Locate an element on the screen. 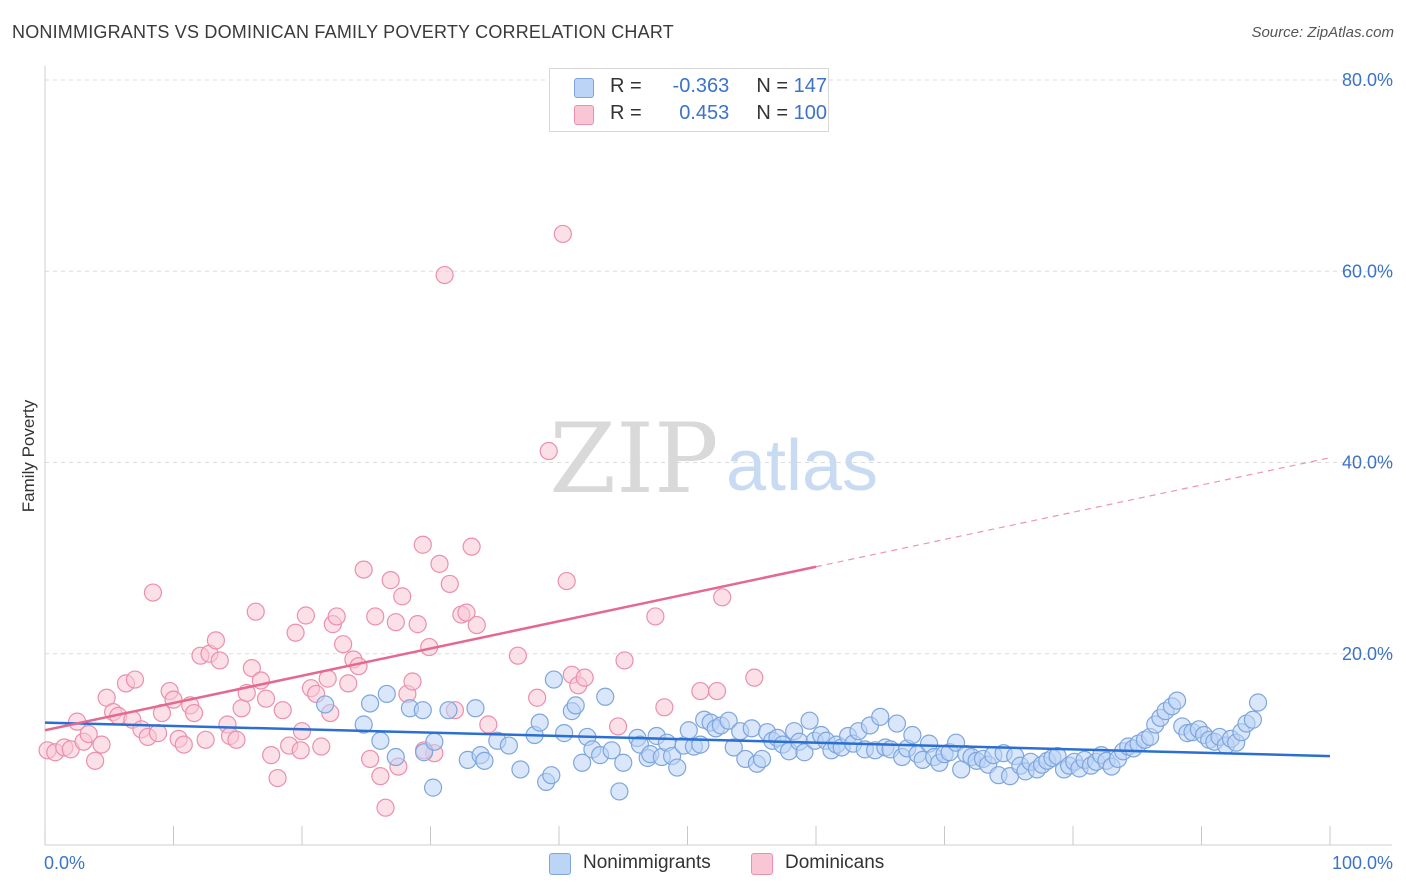 Image resolution: width=1406 pixels, height=892 pixels. dominicans-trend-extension is located at coordinates (1073, 512).